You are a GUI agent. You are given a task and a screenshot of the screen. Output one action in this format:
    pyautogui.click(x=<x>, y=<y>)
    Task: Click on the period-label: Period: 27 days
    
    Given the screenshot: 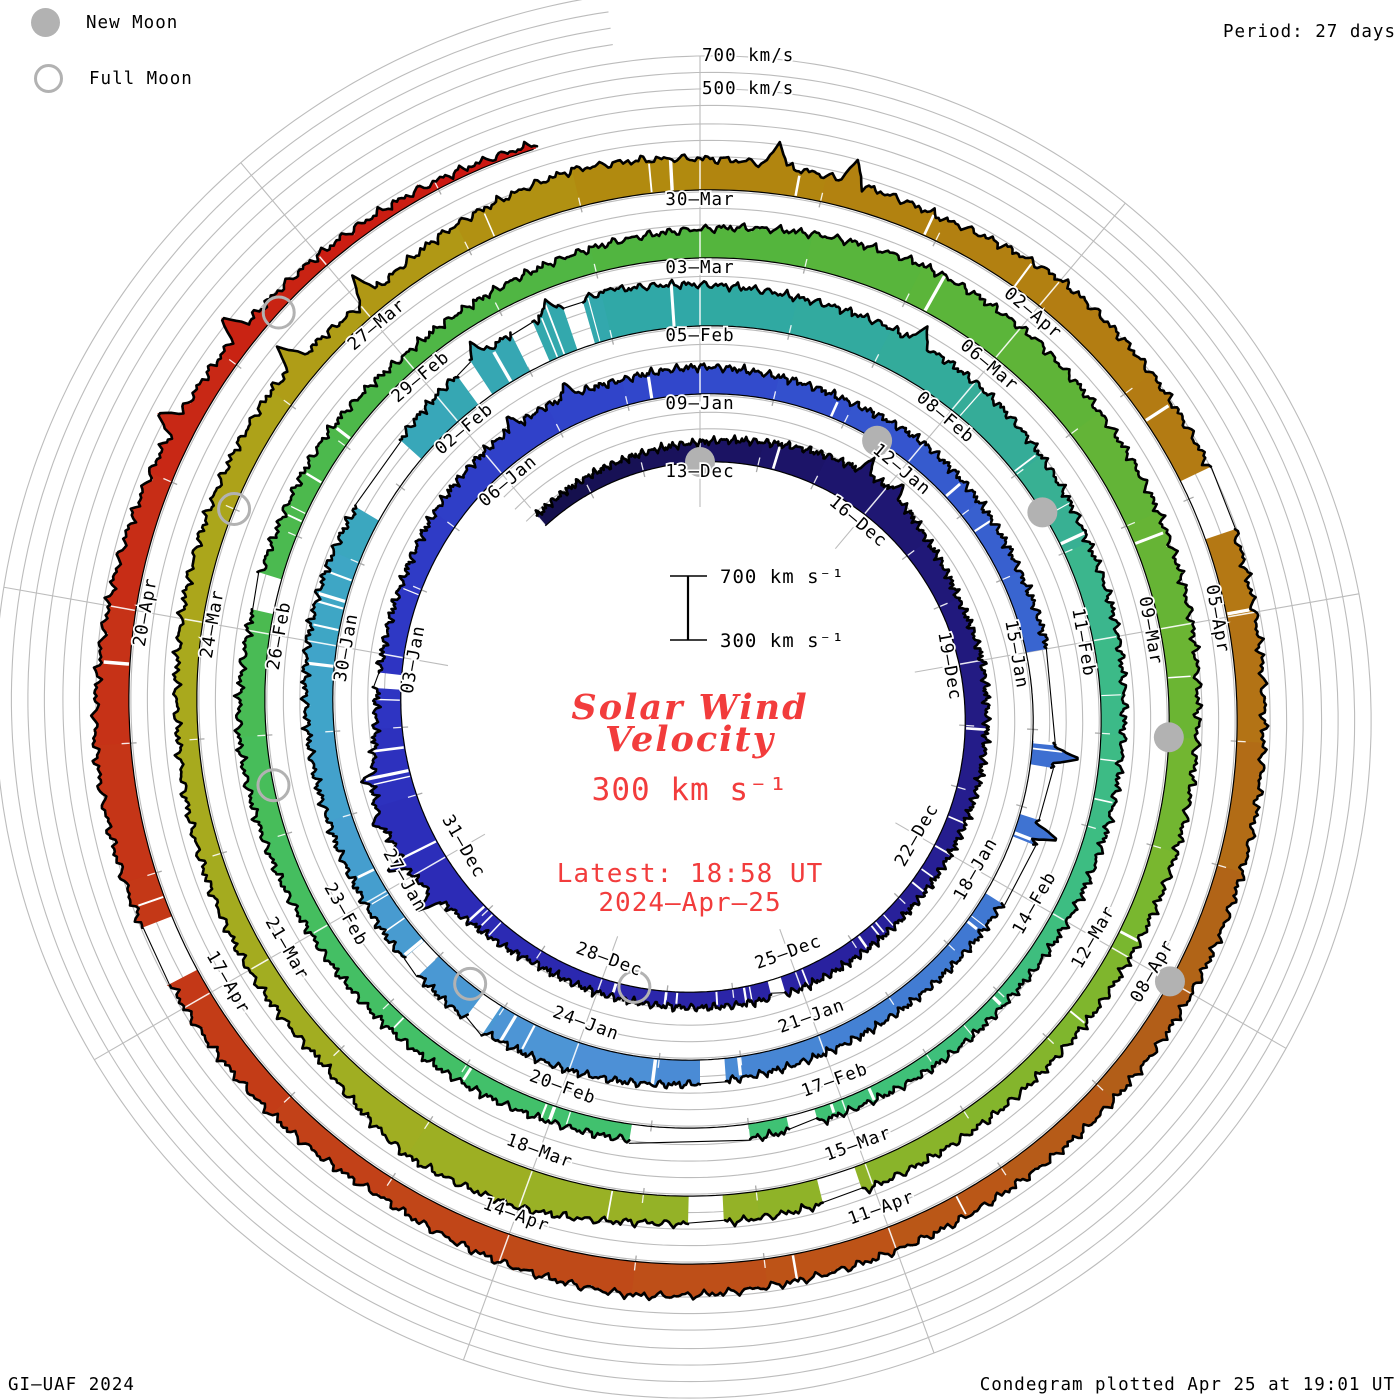 What is the action you would take?
    pyautogui.click(x=1309, y=32)
    